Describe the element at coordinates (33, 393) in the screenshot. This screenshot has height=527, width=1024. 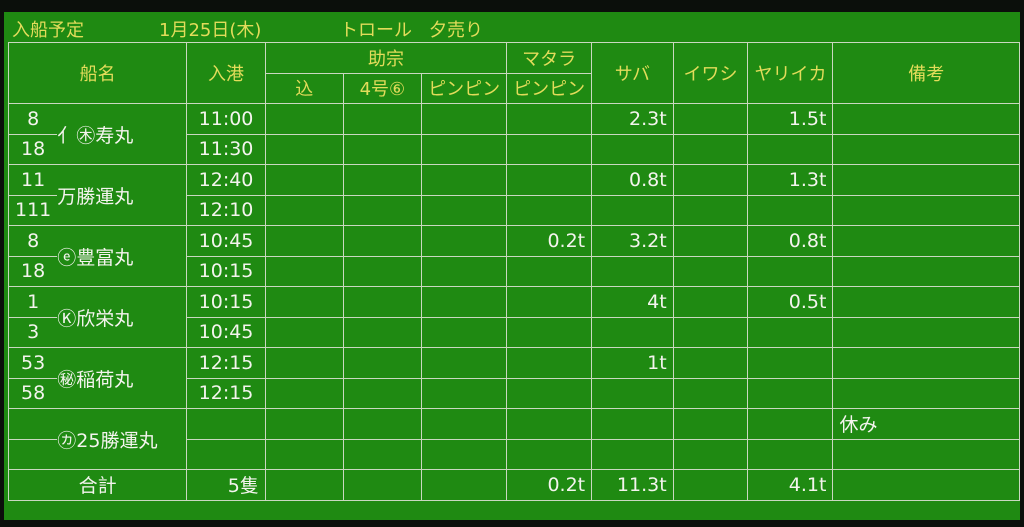
I see `ship-number: 58` at that location.